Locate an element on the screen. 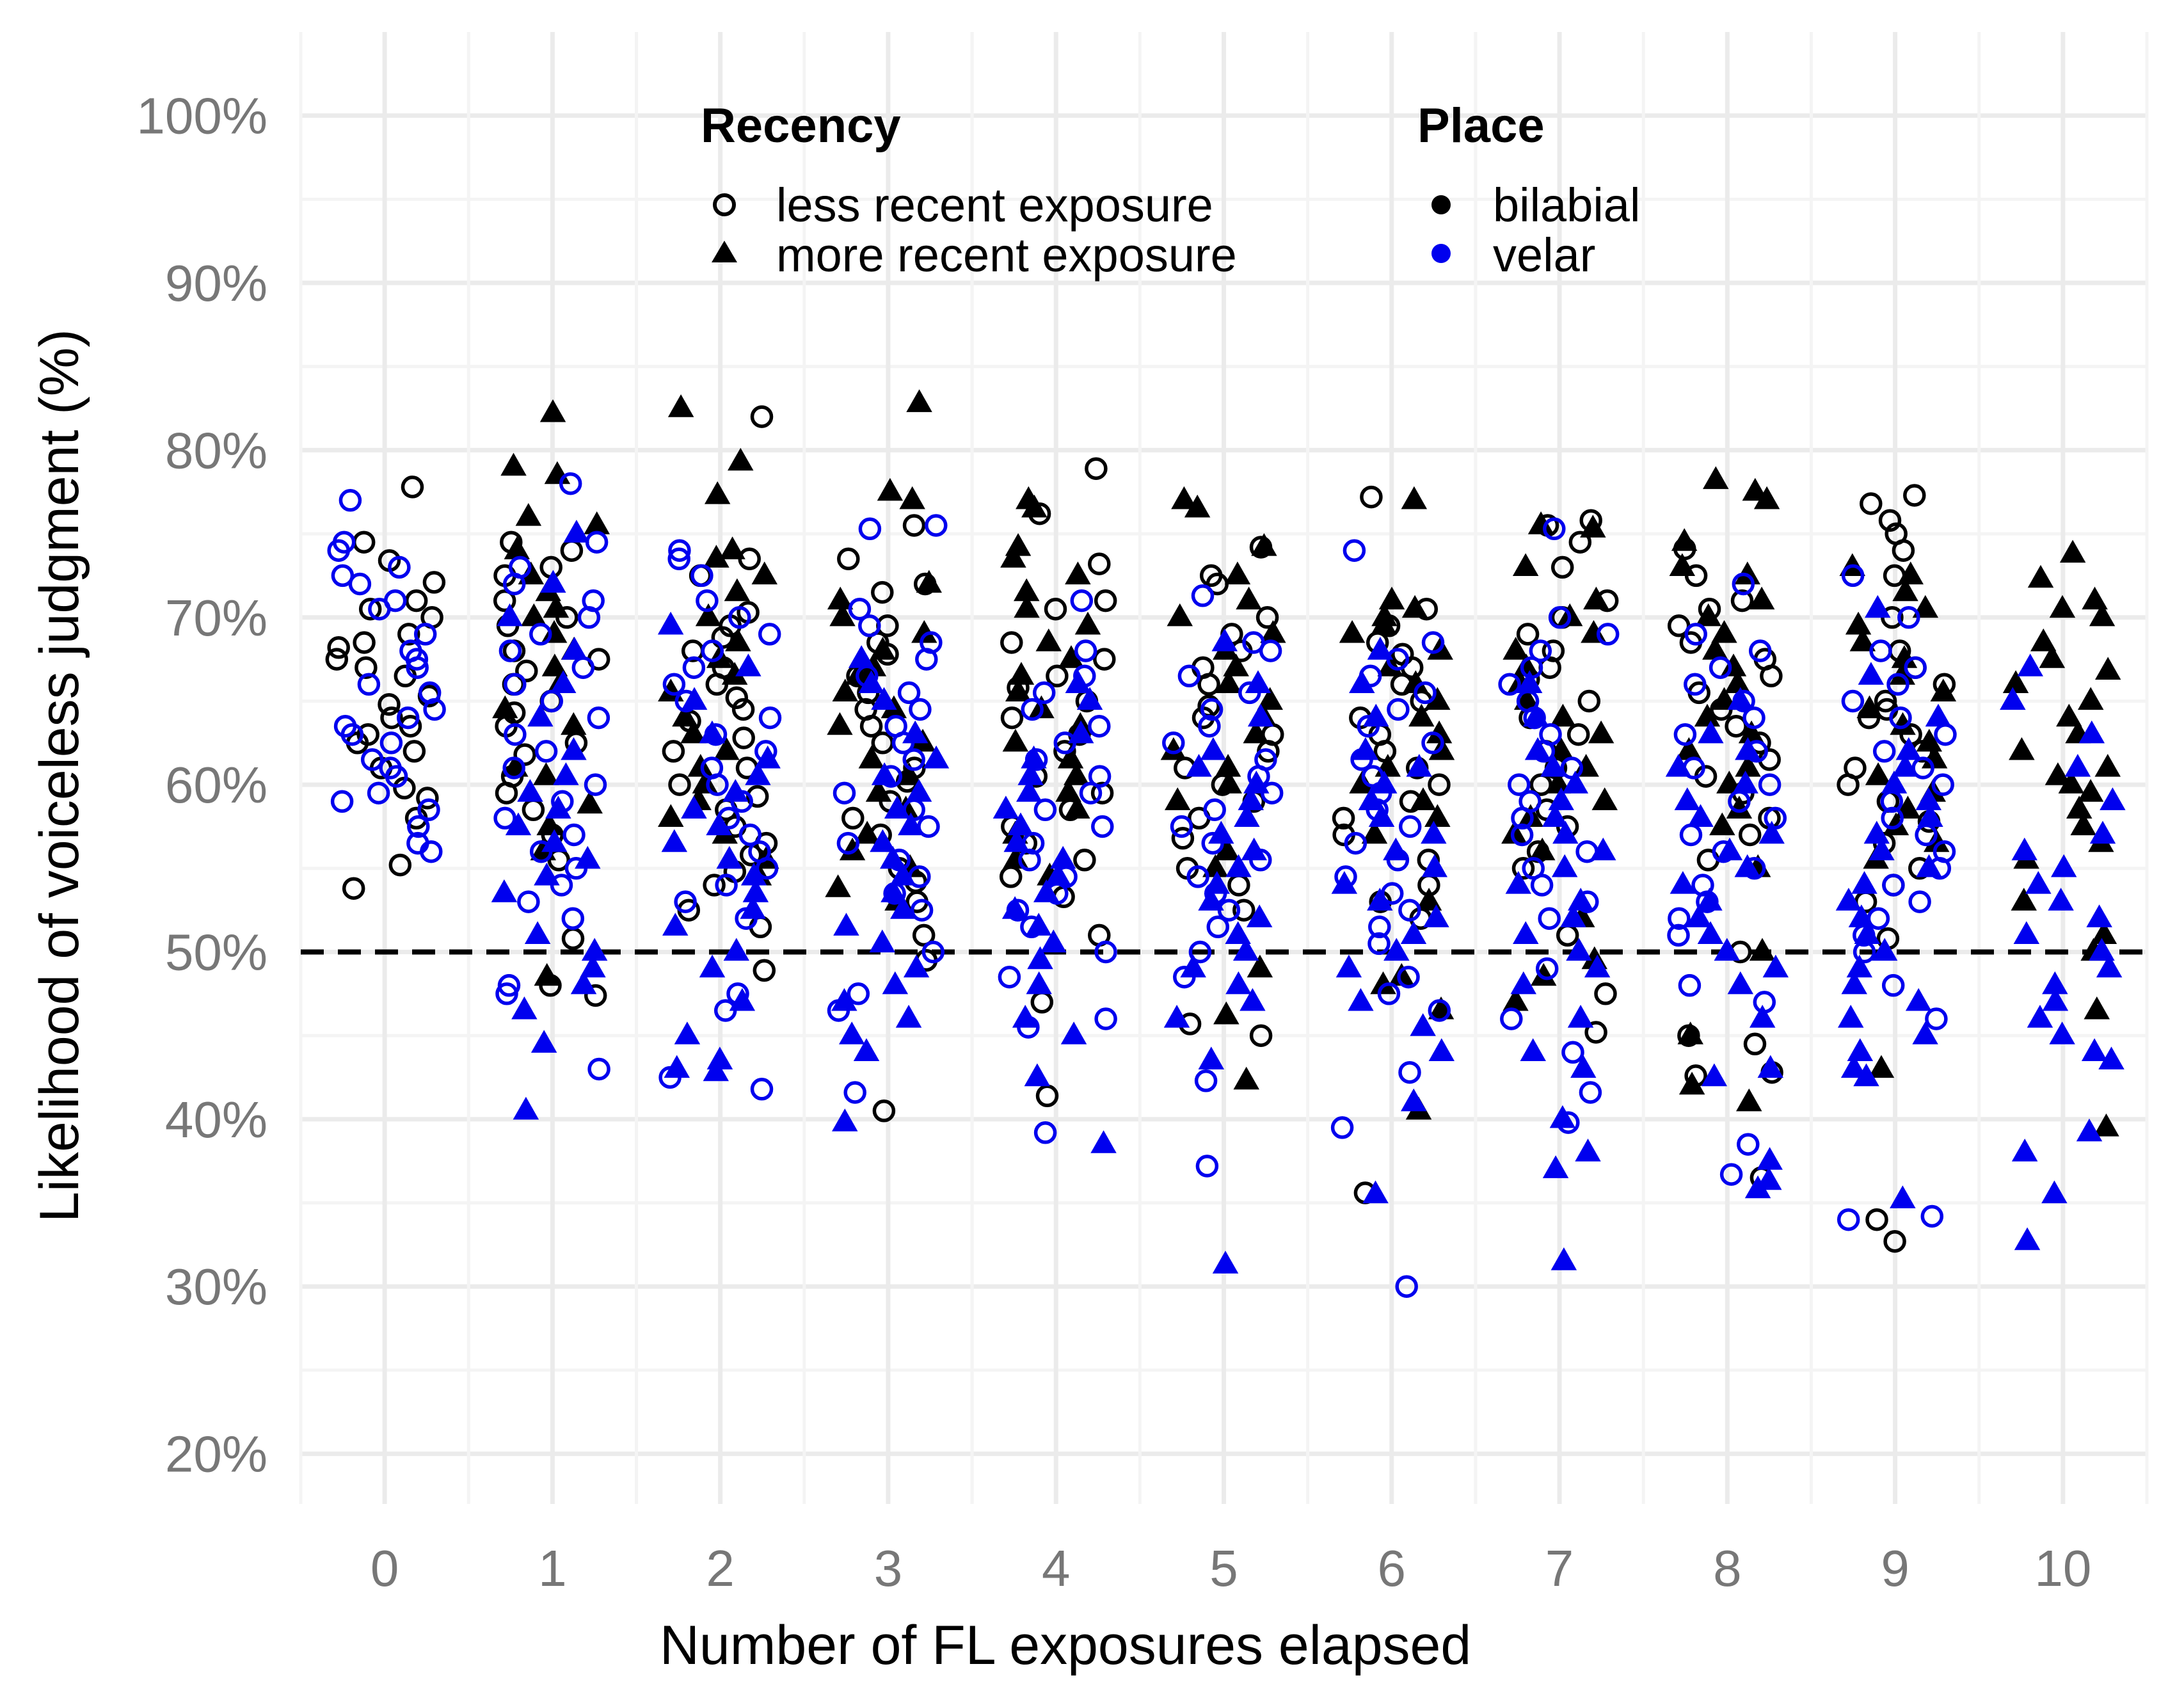 Image resolution: width=2184 pixels, height=1687 pixels. y-tick-label: 40% is located at coordinates (216, 1119).